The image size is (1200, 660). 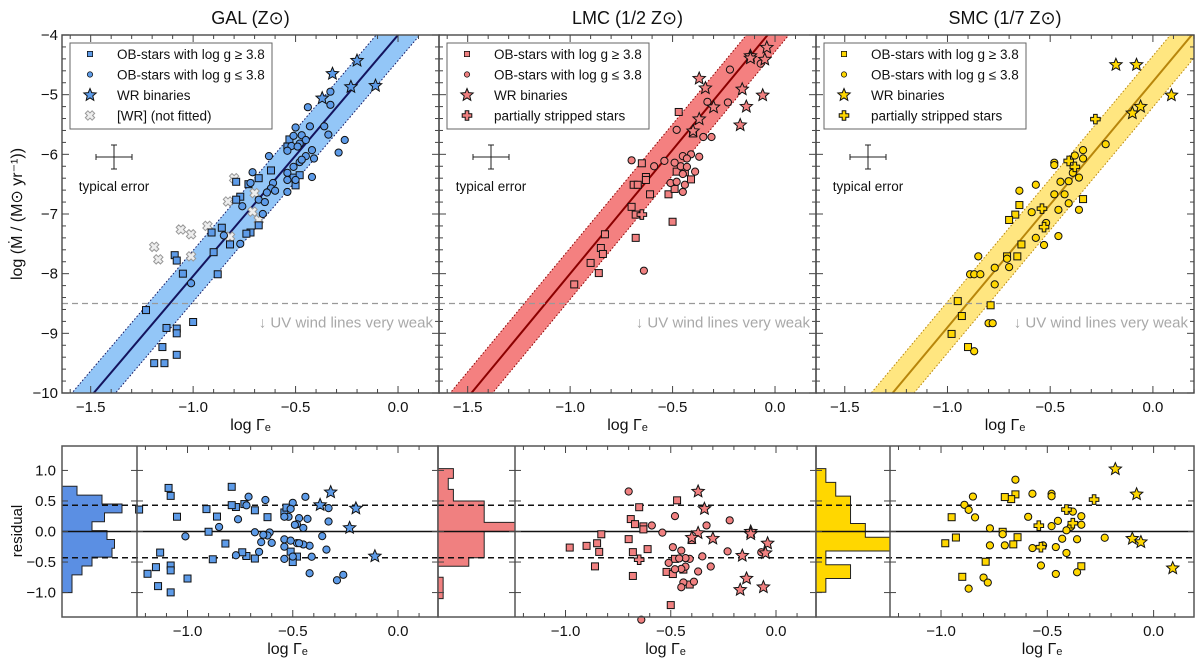 What do you see at coordinates (250, 425) in the screenshot?
I see `x-axis-label: log Γₑ` at bounding box center [250, 425].